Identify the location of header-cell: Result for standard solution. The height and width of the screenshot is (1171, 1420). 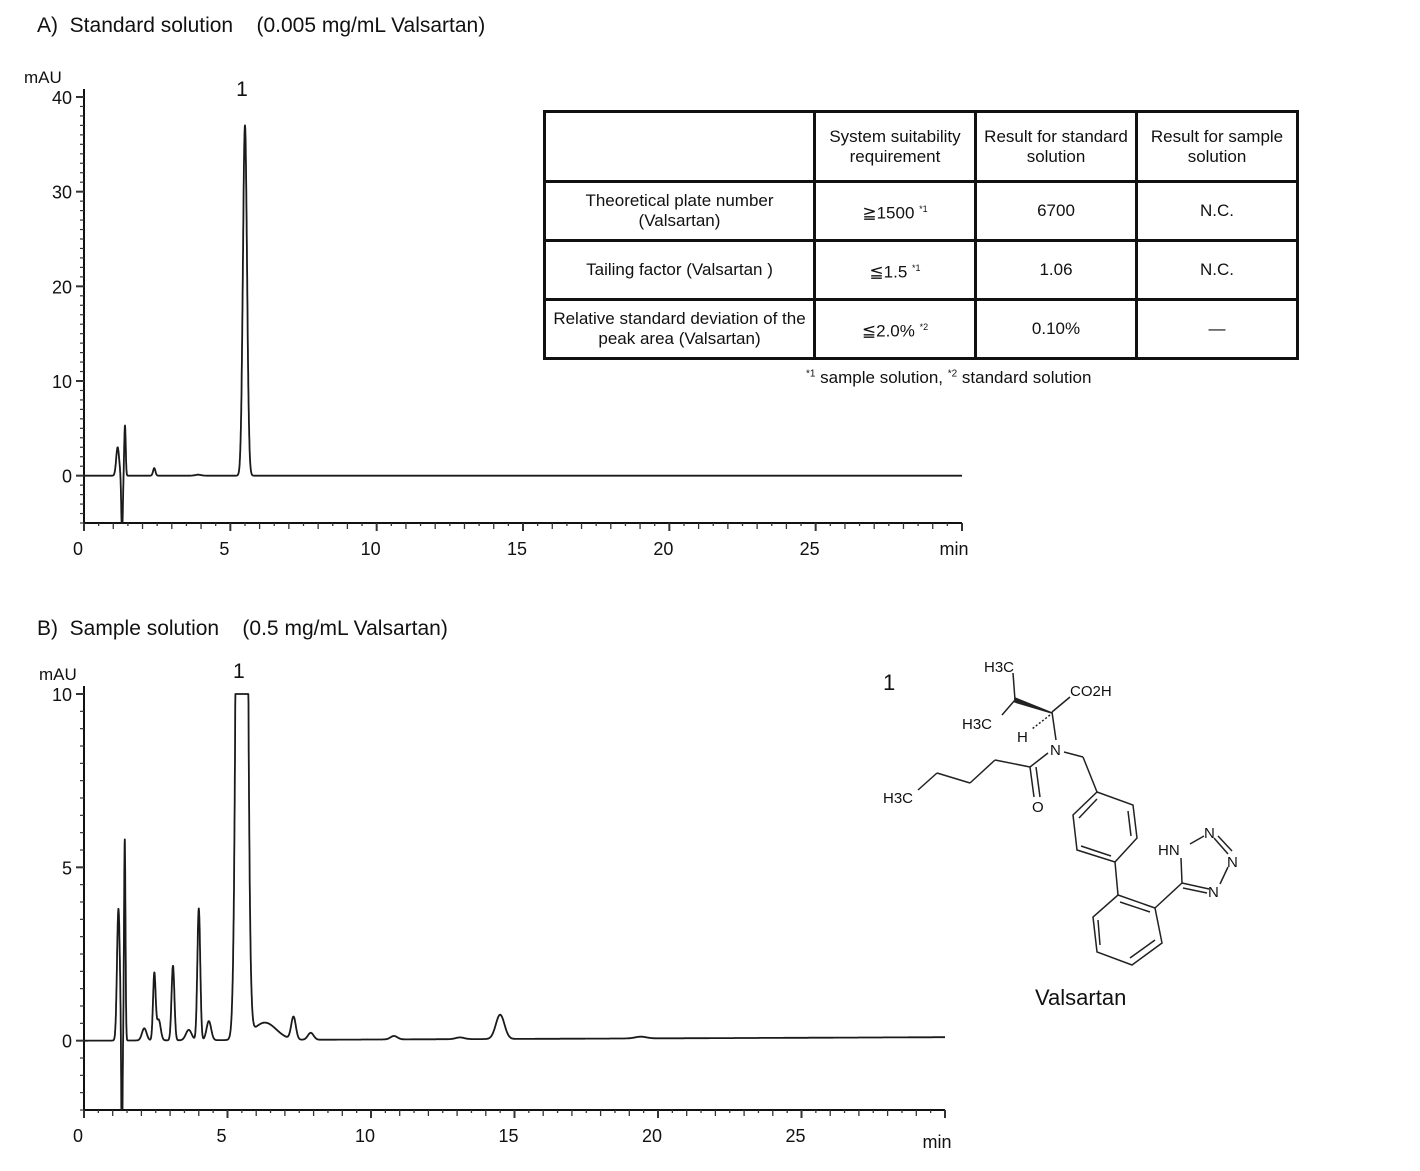
(1056, 146).